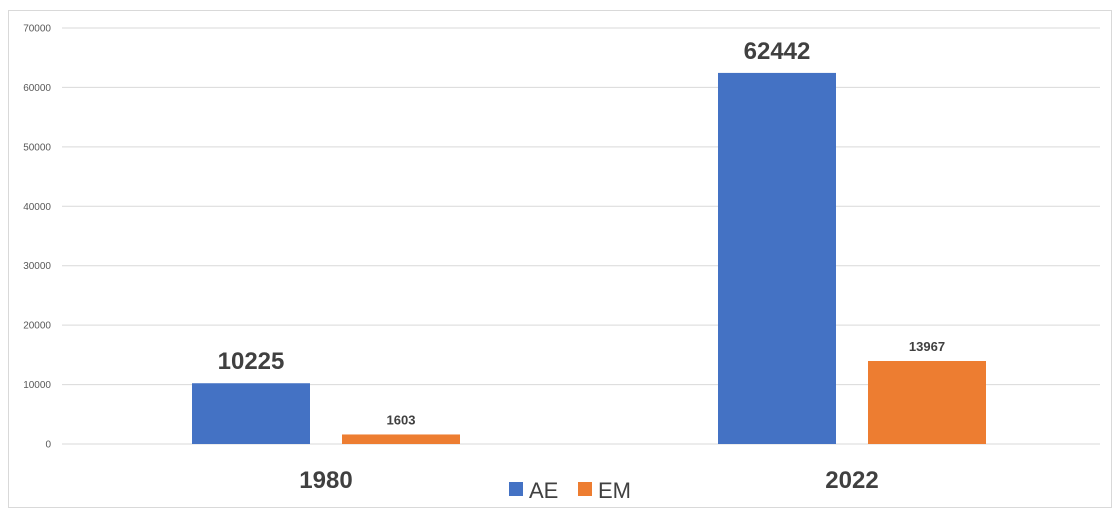  What do you see at coordinates (37, 88) in the screenshot?
I see `y-tick-label: 60000` at bounding box center [37, 88].